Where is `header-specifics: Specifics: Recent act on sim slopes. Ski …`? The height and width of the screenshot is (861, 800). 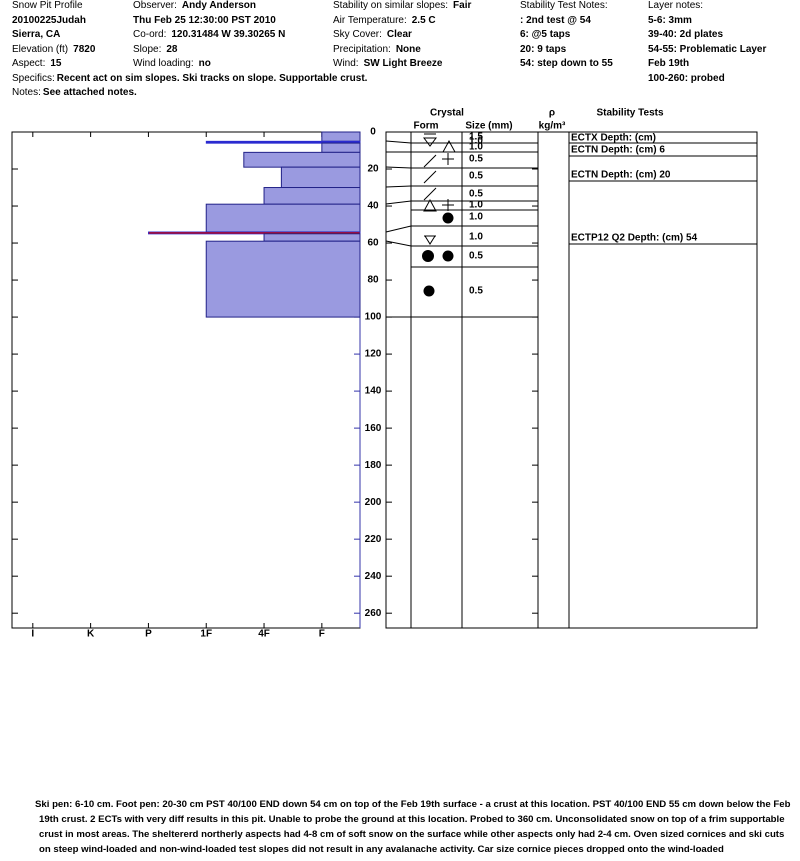
header-specifics: Specifics: Recent act on sim slopes. Ski … is located at coordinates (189, 79).